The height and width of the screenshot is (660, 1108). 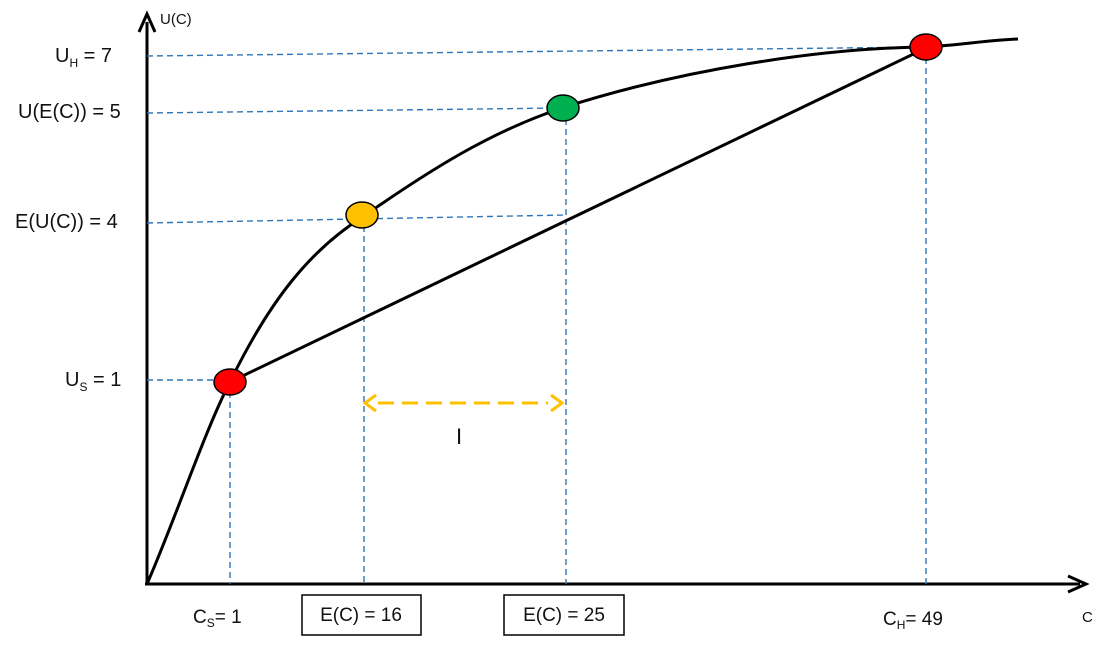 What do you see at coordinates (93, 381) in the screenshot?
I see `label-us: US = 1` at bounding box center [93, 381].